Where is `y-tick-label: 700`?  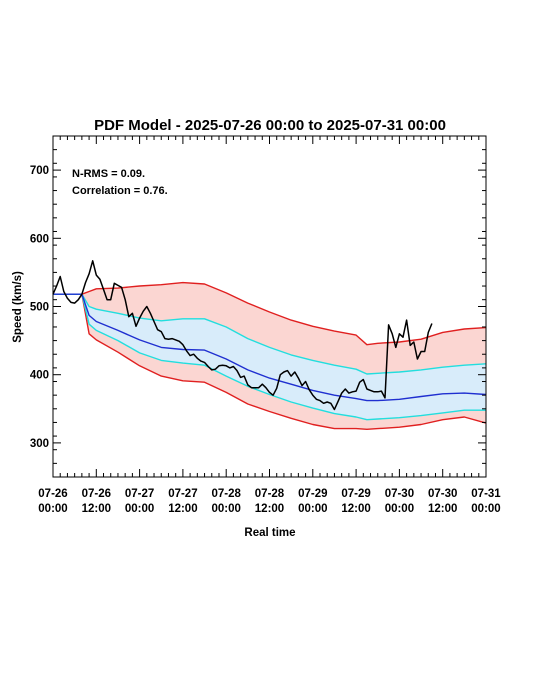
y-tick-label: 700 is located at coordinates (39, 171).